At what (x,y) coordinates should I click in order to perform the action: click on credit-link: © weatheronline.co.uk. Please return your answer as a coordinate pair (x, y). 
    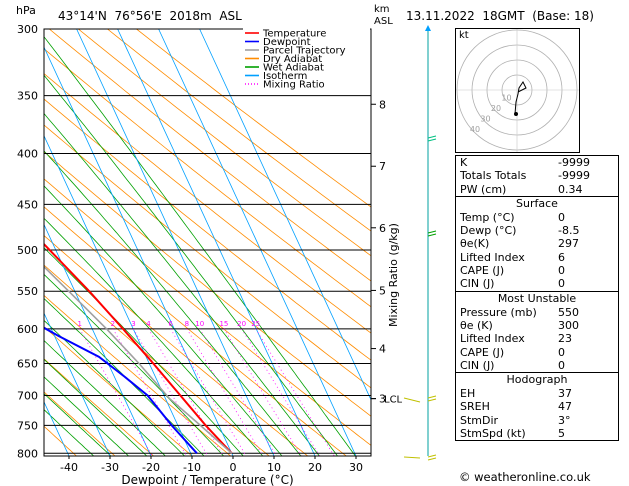
    Looking at the image, I should click on (525, 477).